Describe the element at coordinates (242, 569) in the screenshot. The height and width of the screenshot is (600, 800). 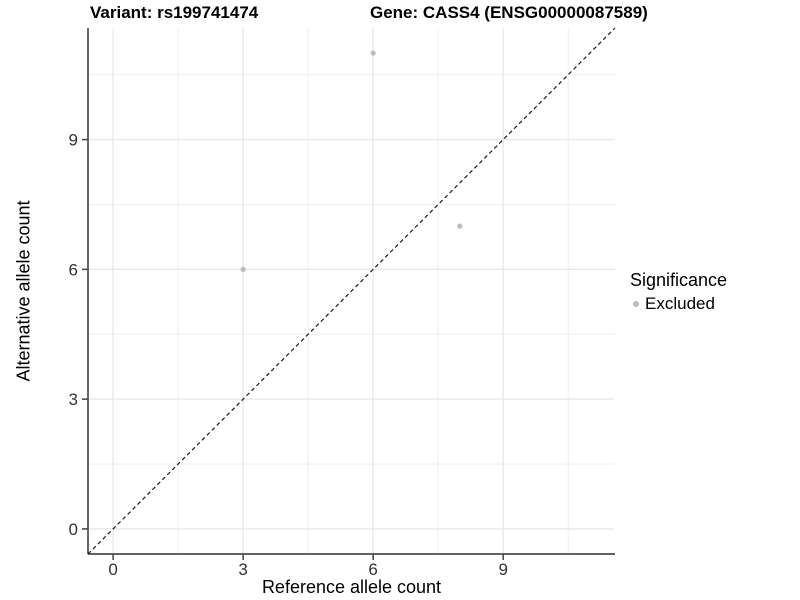
I see `x-tick-label: 3` at that location.